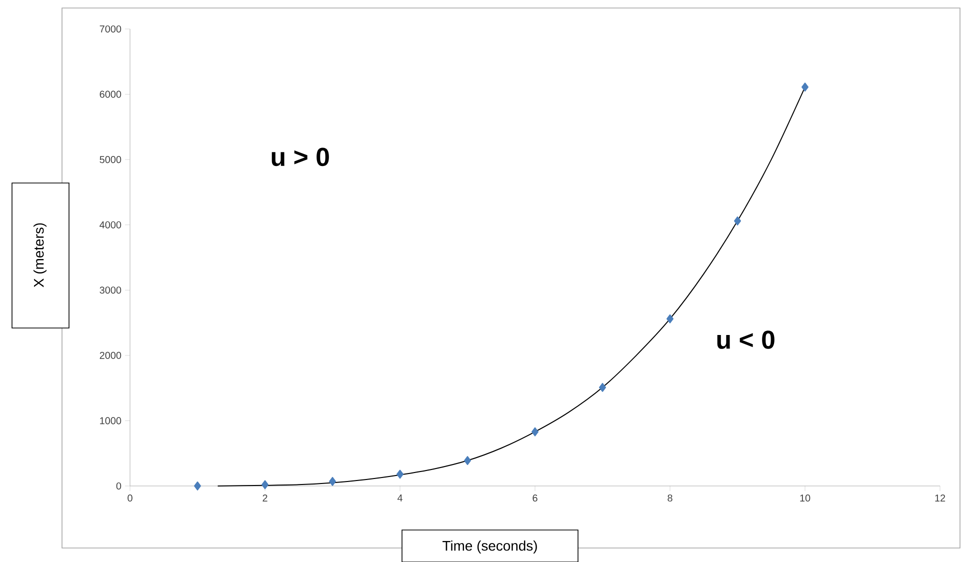 The image size is (973, 562). What do you see at coordinates (111, 224) in the screenshot?
I see `y-tick-label: 4000` at bounding box center [111, 224].